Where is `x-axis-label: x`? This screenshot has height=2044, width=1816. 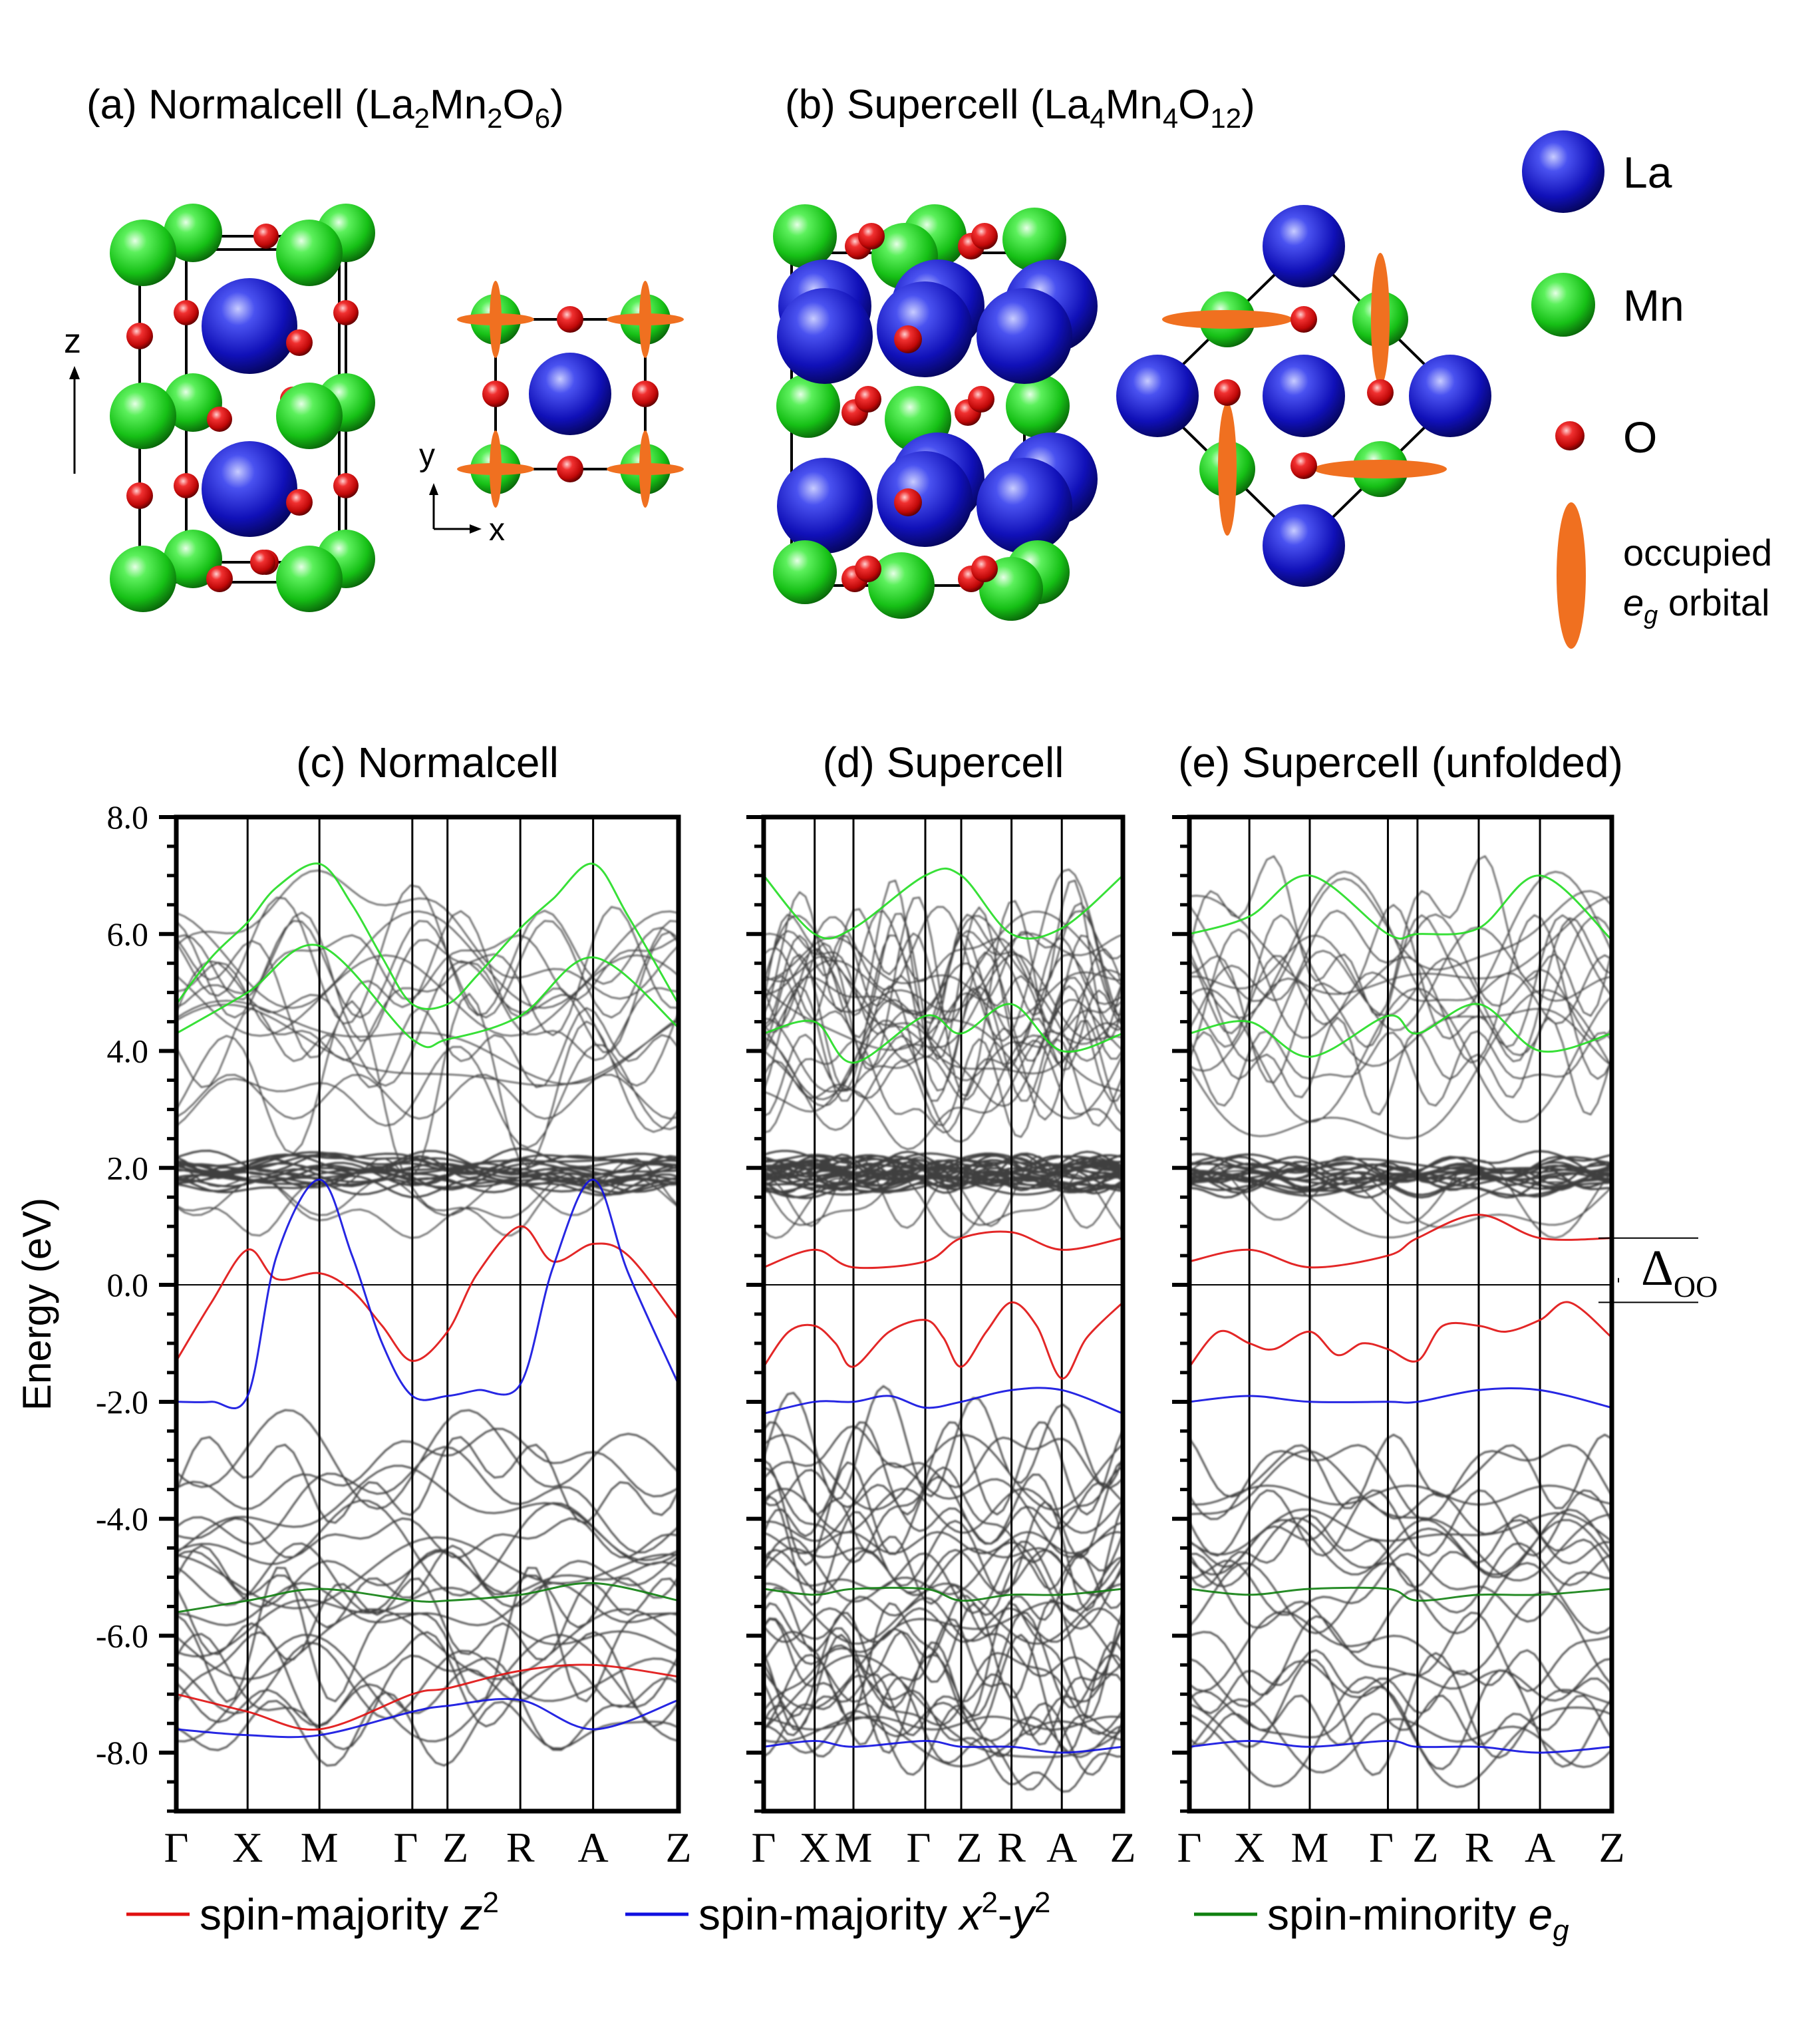 x-axis-label: x is located at coordinates (497, 530).